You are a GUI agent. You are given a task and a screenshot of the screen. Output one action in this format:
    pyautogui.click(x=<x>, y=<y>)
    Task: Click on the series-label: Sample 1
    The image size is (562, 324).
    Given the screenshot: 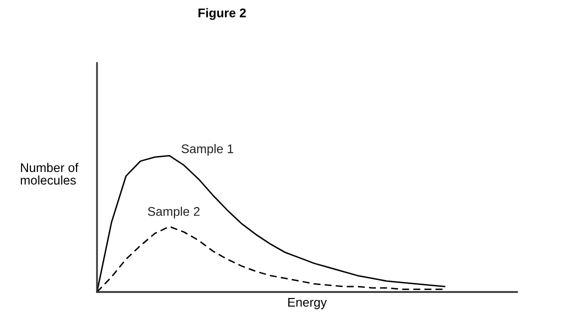 What is the action you would take?
    pyautogui.click(x=208, y=150)
    